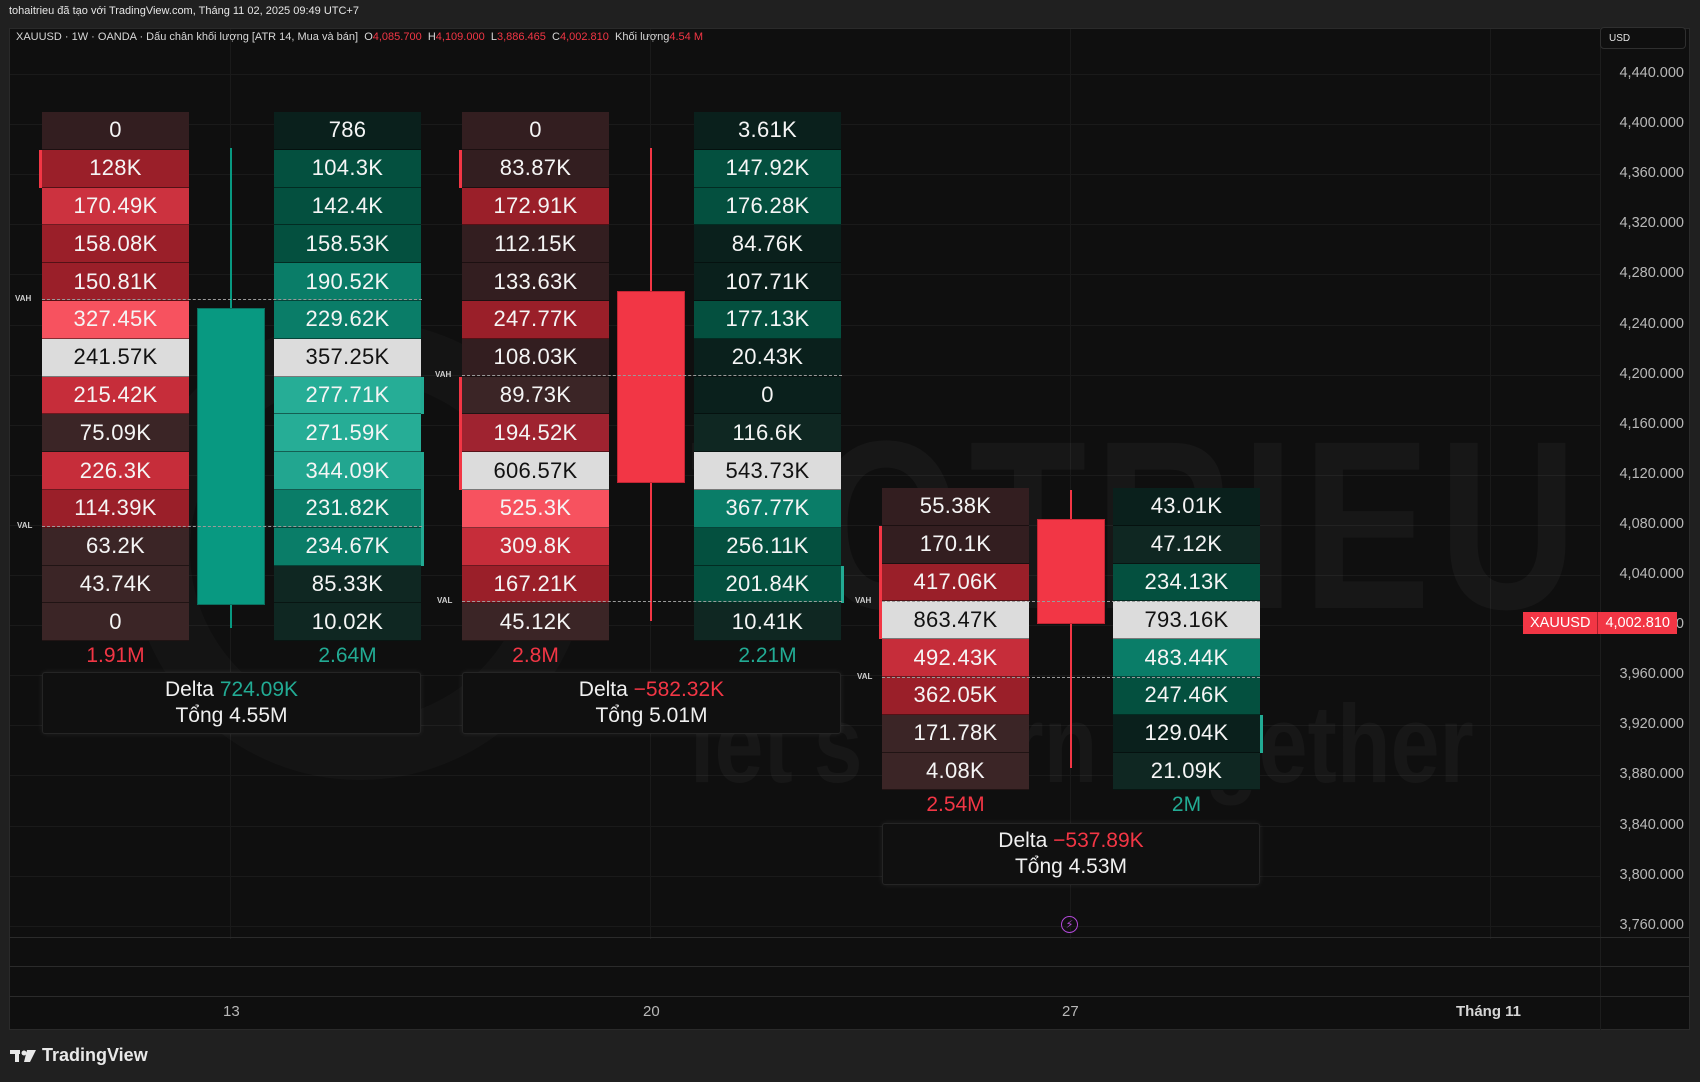 The width and height of the screenshot is (1700, 1082). I want to click on delta-summary-box: Delta −582.32K Tổng 5.01M, so click(651, 703).